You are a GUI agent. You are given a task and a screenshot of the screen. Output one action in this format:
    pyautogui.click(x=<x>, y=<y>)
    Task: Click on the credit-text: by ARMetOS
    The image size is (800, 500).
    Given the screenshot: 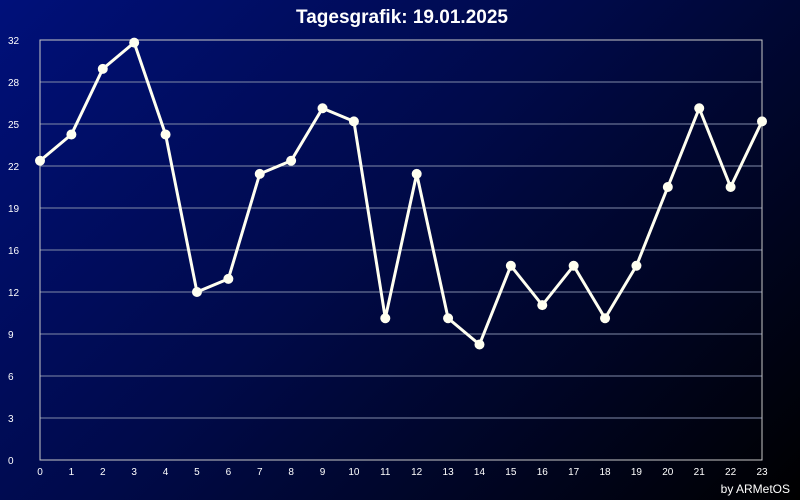 What is the action you would take?
    pyautogui.click(x=755, y=489)
    